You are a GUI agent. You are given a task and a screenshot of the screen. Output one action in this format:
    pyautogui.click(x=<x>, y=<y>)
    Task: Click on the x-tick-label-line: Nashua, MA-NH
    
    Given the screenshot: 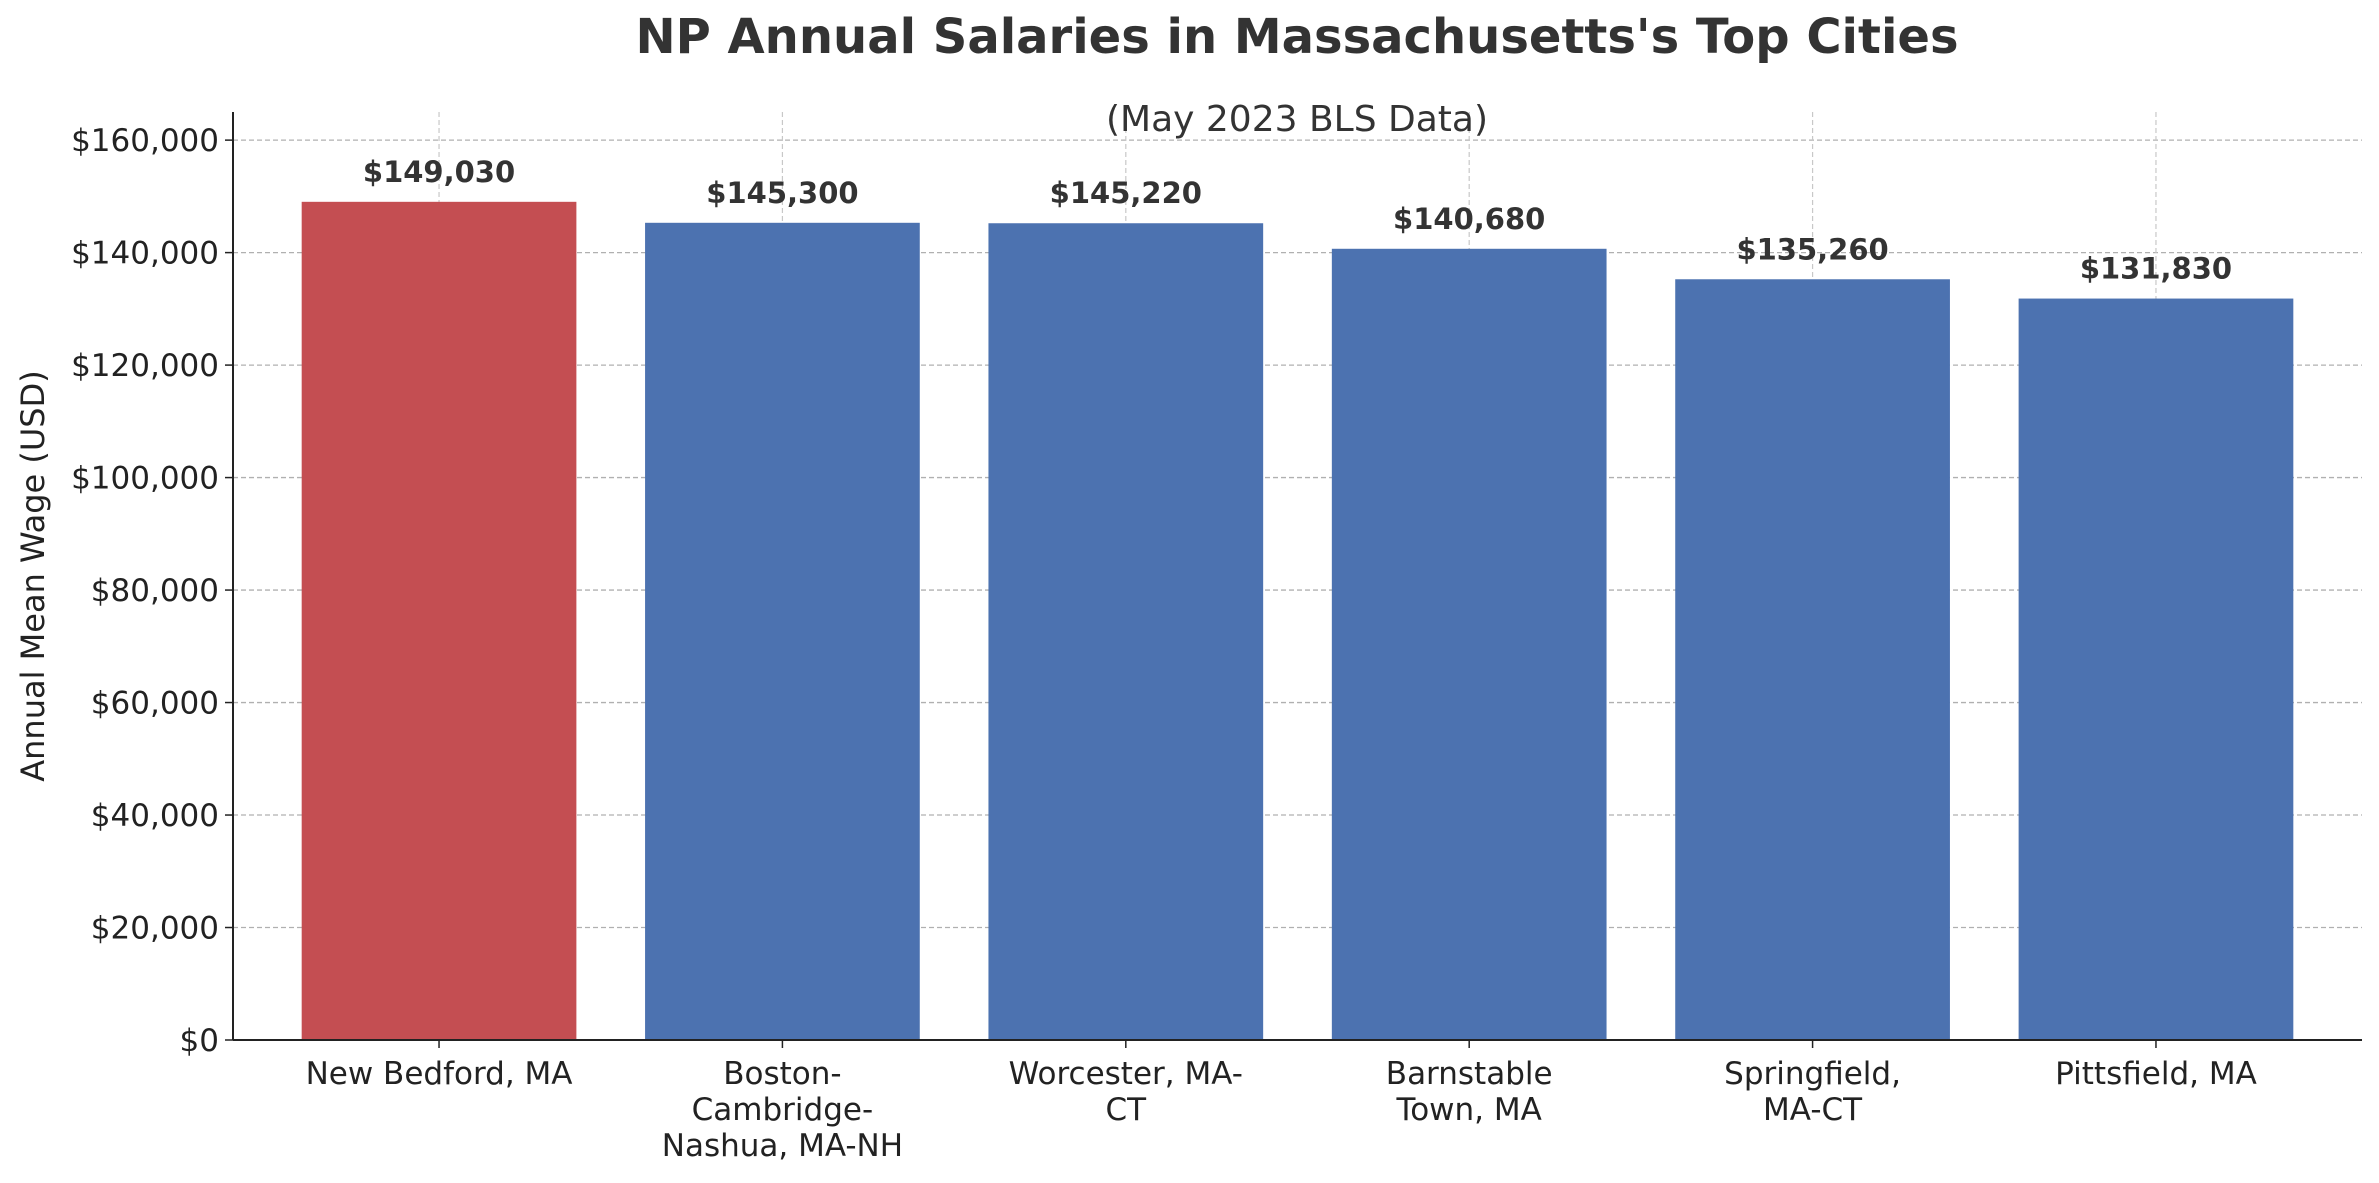 What is the action you would take?
    pyautogui.click(x=782, y=1146)
    